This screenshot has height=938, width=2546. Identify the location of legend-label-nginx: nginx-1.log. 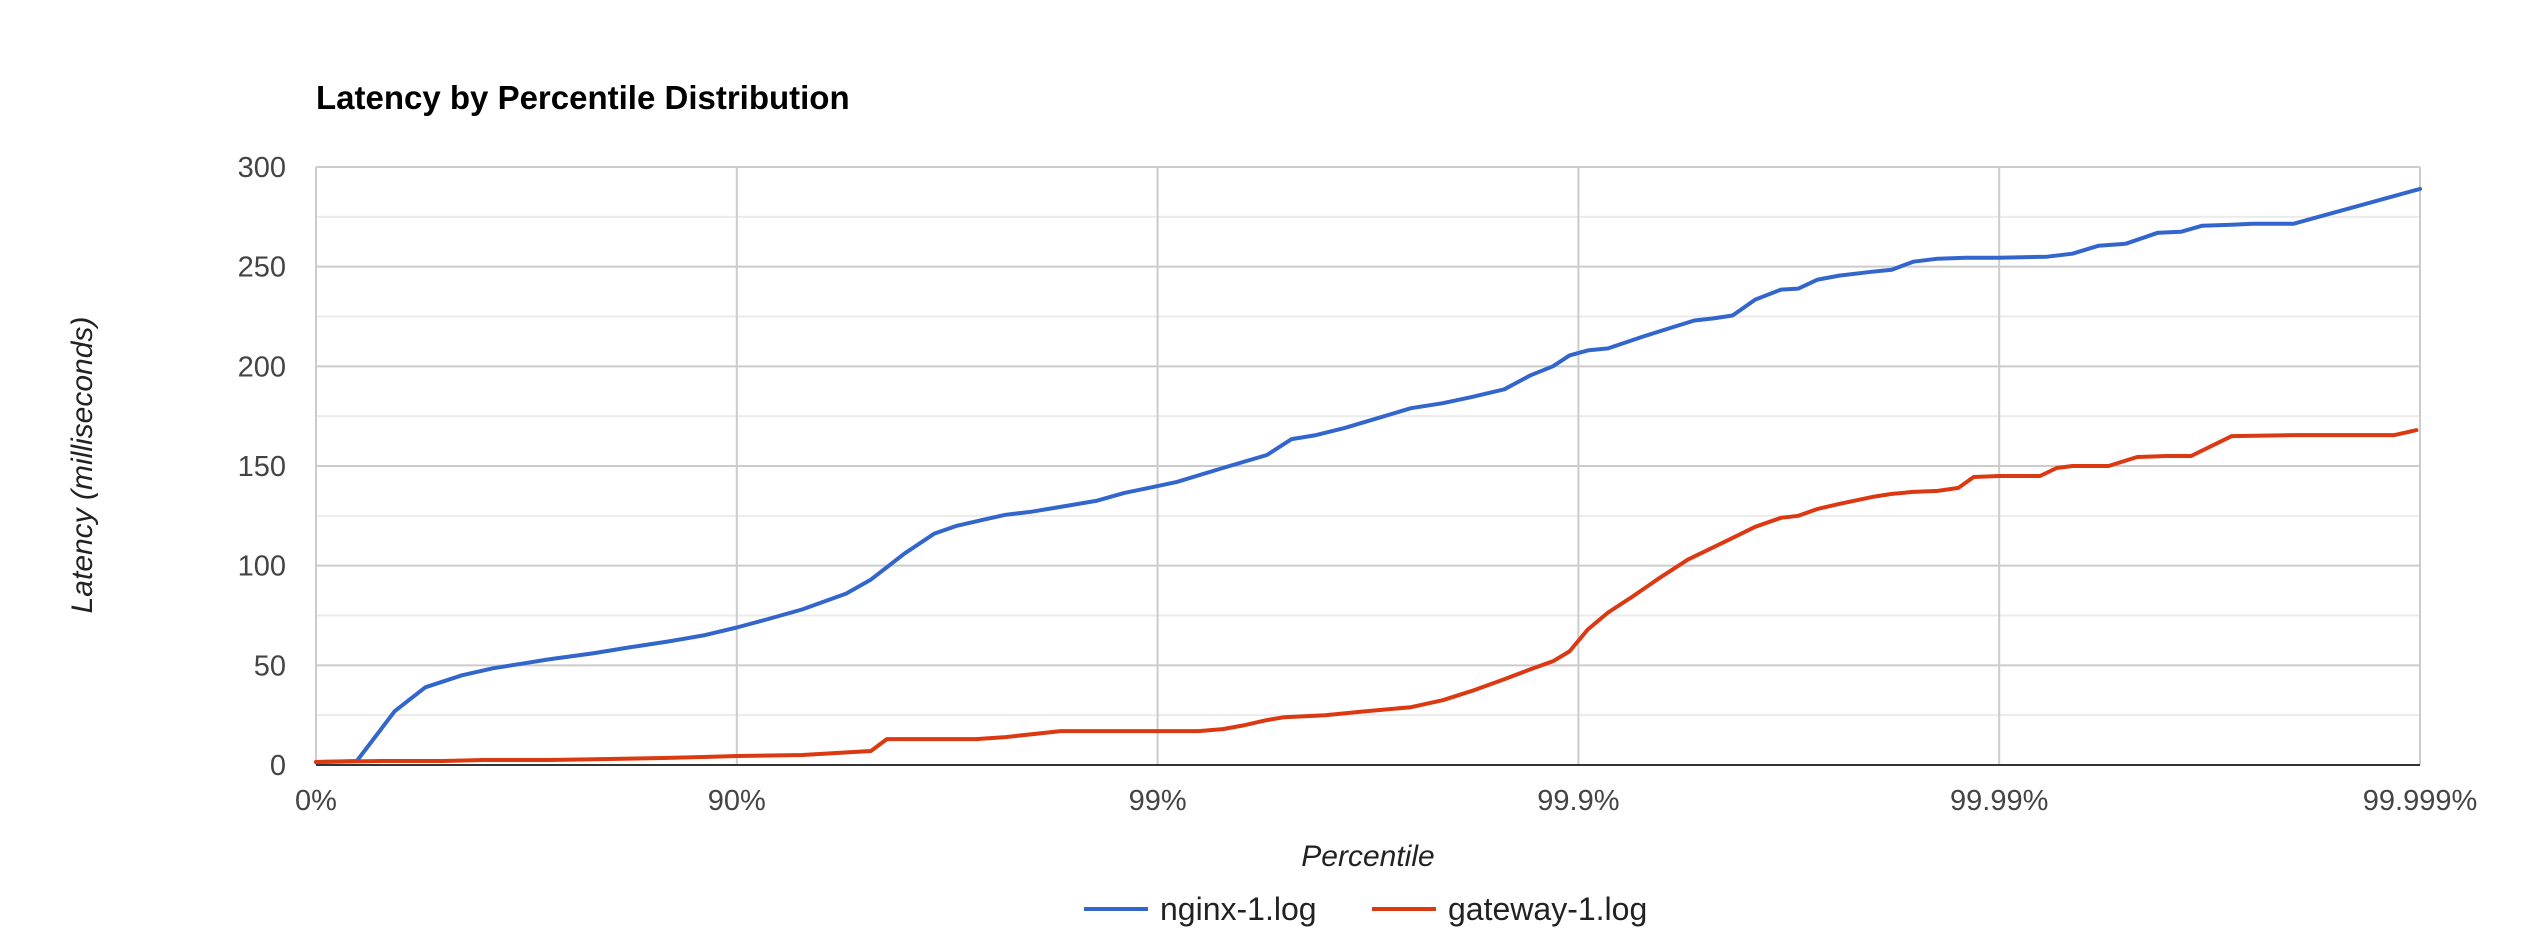
(1238, 909).